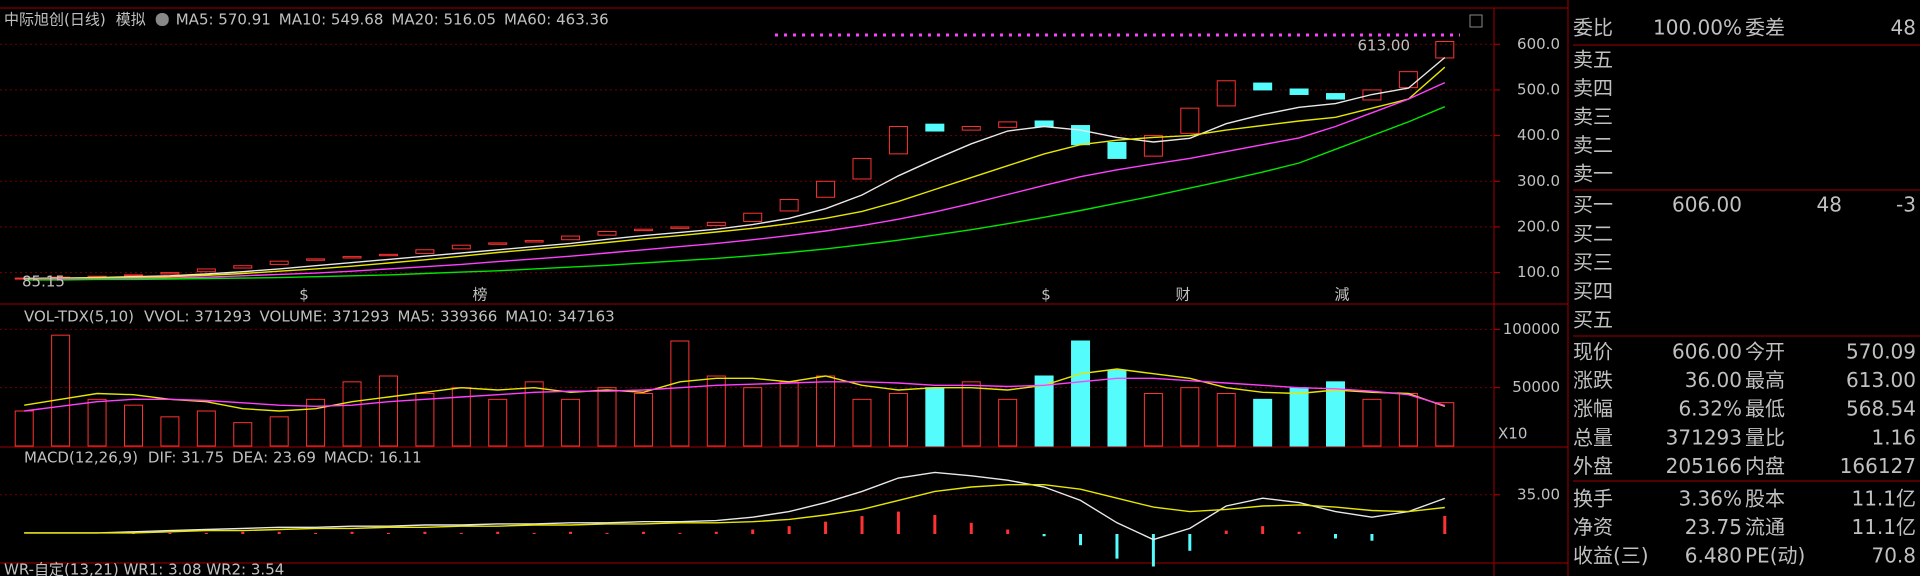 Image resolution: width=1920 pixels, height=576 pixels. I want to click on stat-value: 205166, so click(1704, 466).